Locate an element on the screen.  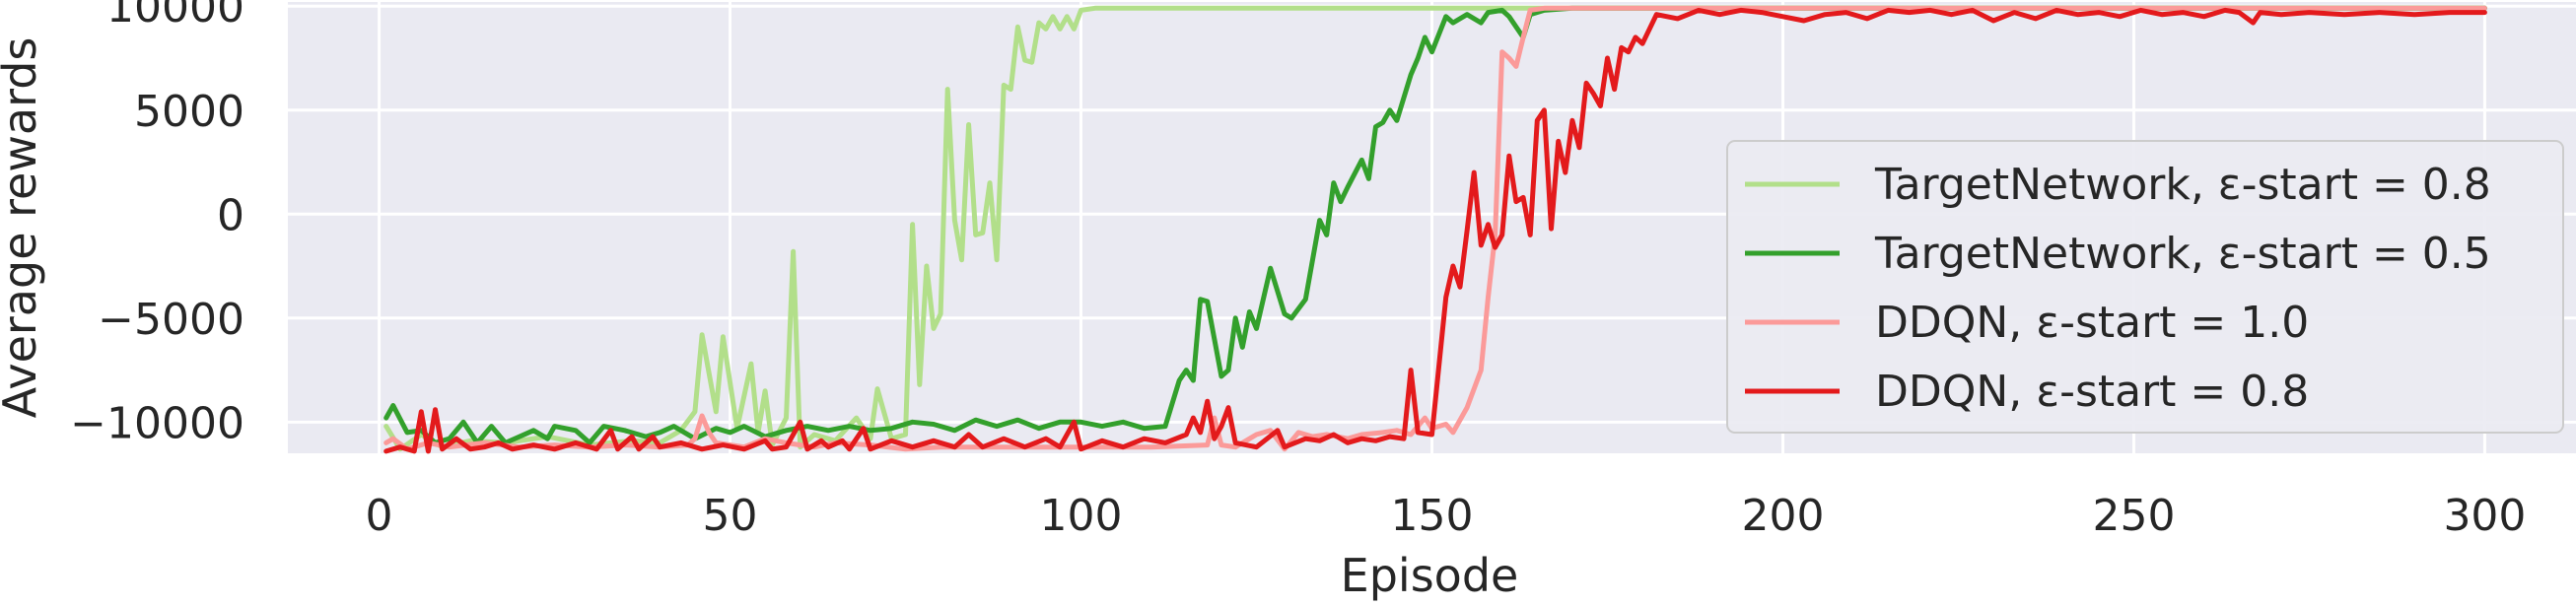
y-tick-label: −5000 is located at coordinates (171, 320).